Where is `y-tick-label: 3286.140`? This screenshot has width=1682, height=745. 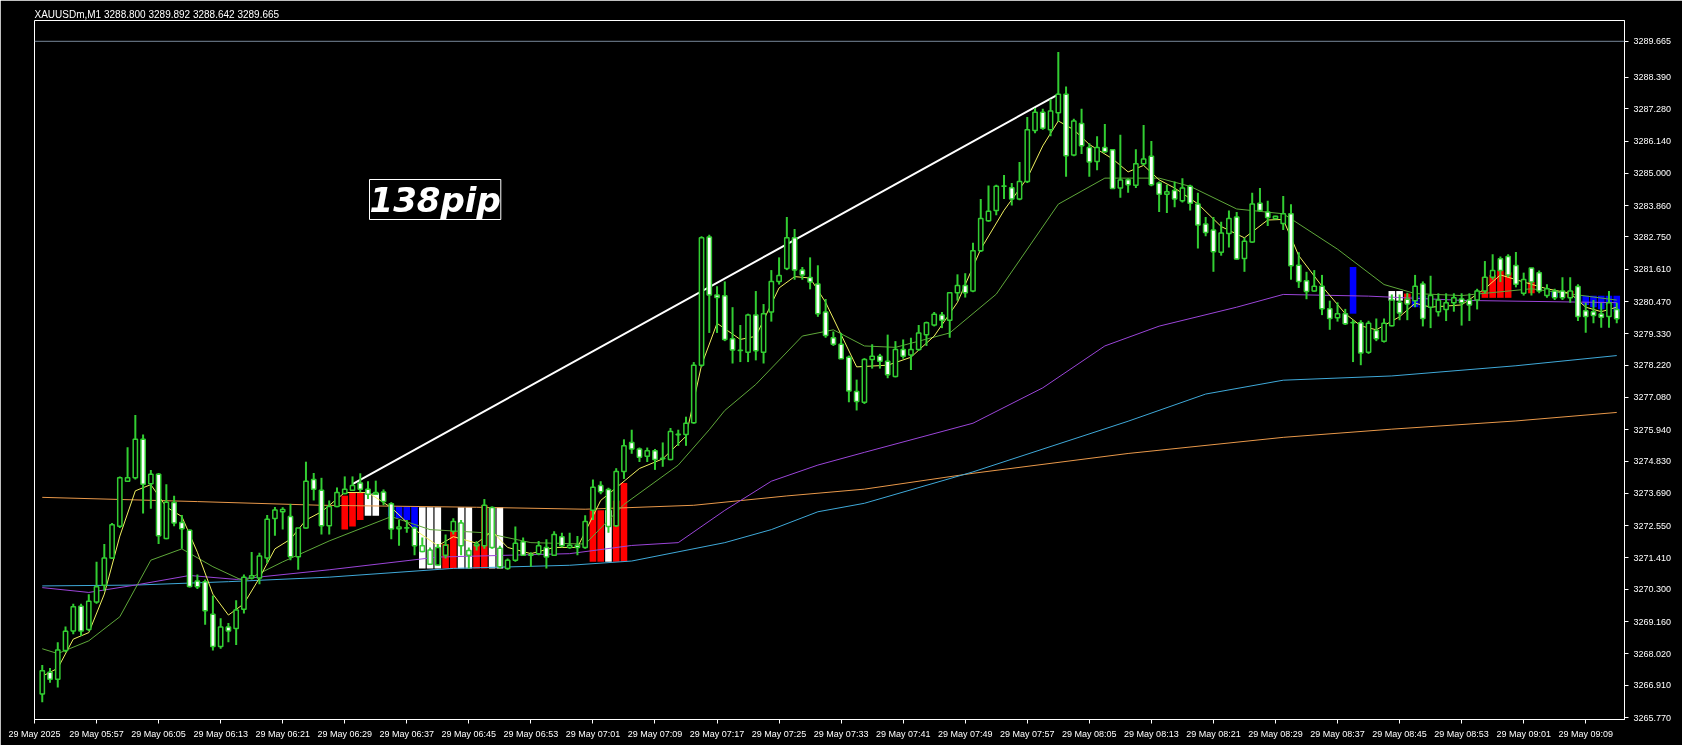 y-tick-label: 3286.140 is located at coordinates (1652, 141).